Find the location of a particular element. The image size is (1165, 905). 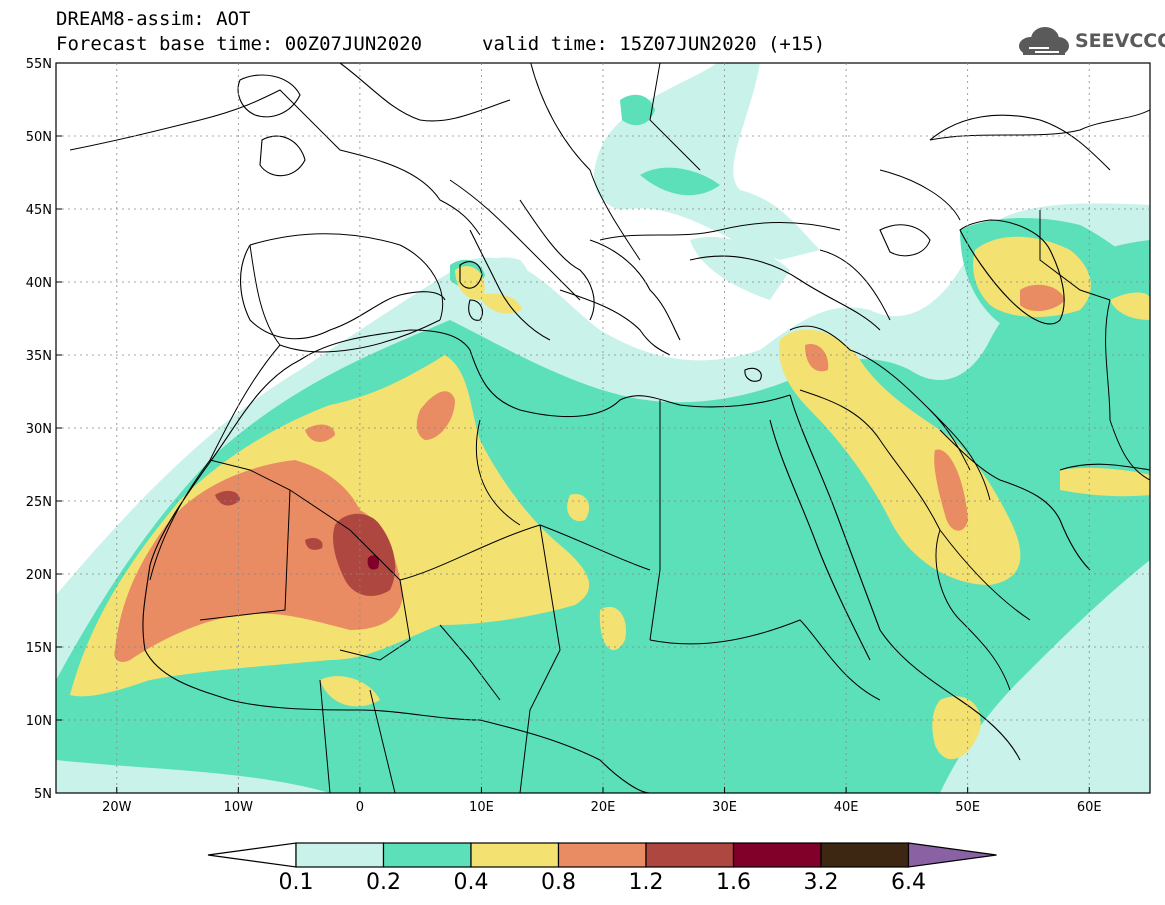

colorbar-label: 0.2 is located at coordinates (383, 882).